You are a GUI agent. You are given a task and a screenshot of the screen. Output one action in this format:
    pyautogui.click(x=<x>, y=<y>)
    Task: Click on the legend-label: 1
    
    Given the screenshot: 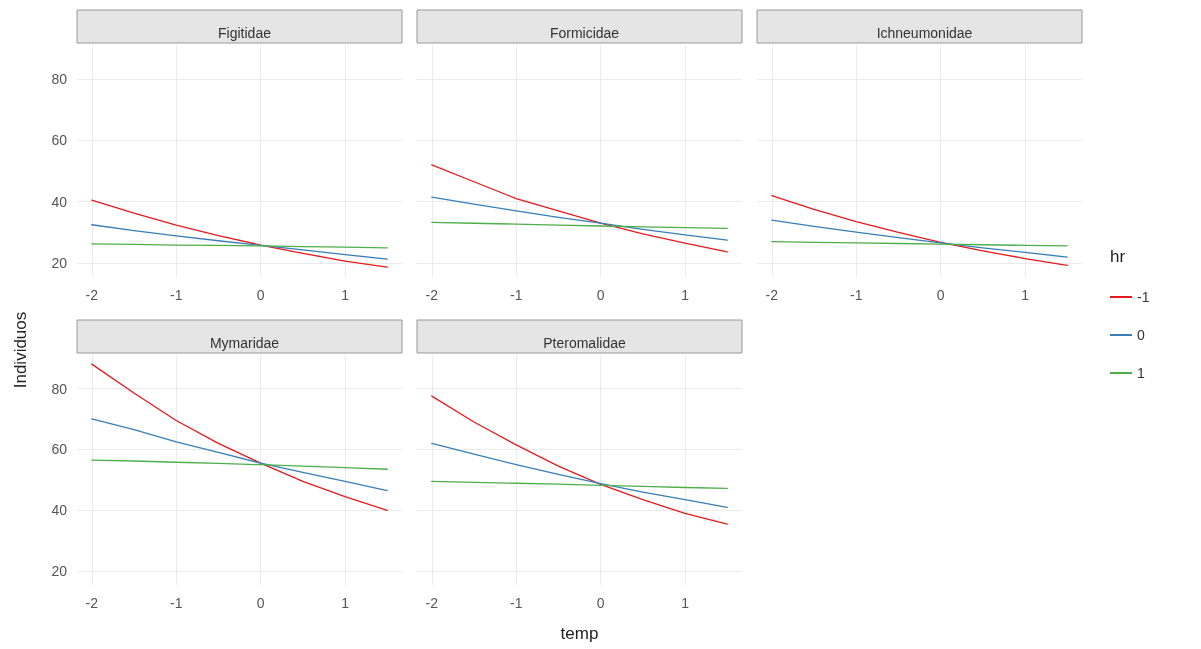 What is the action you would take?
    pyautogui.click(x=1141, y=373)
    